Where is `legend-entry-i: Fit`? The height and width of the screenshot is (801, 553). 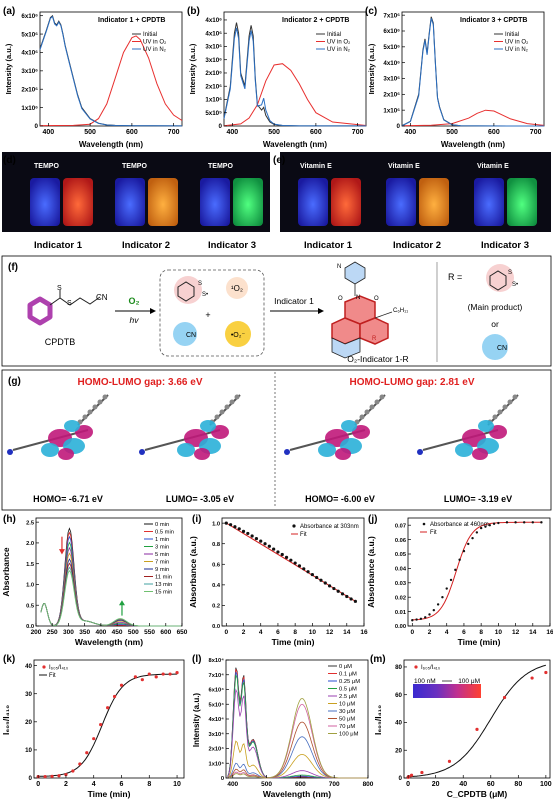 legend-entry-i: Fit is located at coordinates (303, 535).